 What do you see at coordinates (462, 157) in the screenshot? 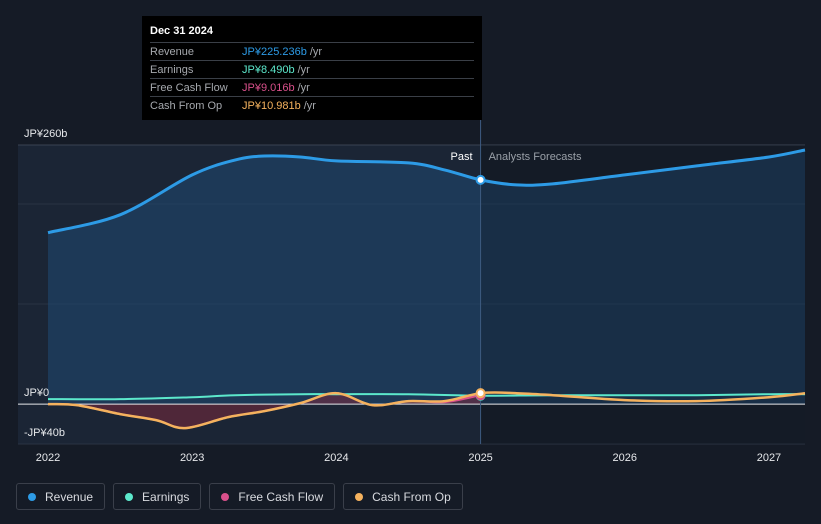
I see `past-label: Past` at bounding box center [462, 157].